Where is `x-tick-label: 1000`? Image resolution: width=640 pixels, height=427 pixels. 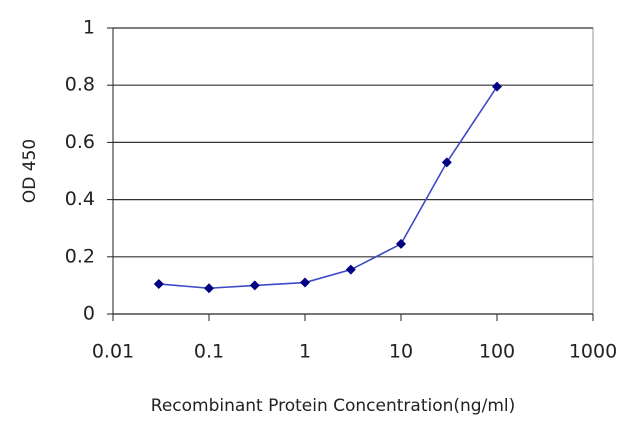 x-tick-label: 1000 is located at coordinates (593, 352).